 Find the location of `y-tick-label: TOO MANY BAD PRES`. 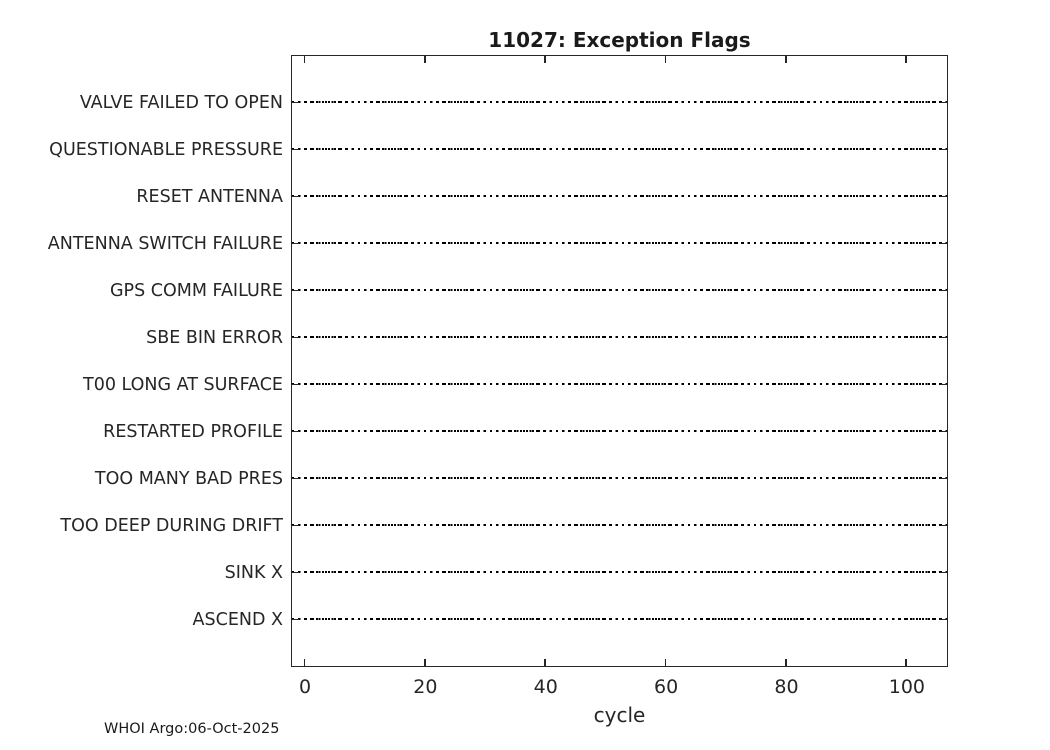

y-tick-label: TOO MANY BAD PRES is located at coordinates (188, 479).